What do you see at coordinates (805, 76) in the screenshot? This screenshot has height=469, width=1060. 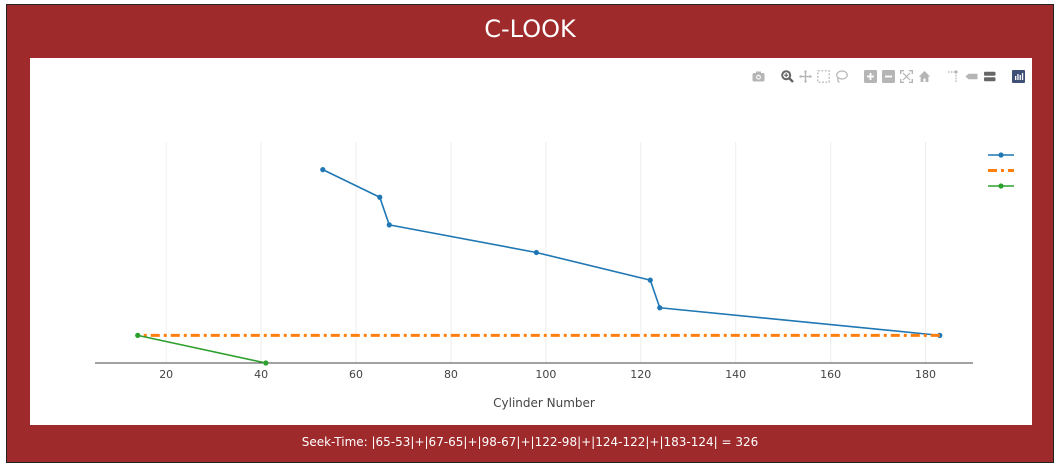 I see `pan-icon` at bounding box center [805, 76].